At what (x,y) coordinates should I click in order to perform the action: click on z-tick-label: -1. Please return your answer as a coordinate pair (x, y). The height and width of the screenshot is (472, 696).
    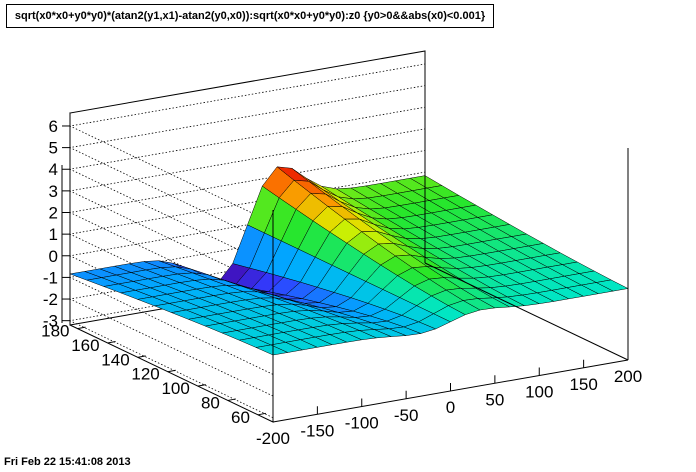
    Looking at the image, I should click on (50, 277).